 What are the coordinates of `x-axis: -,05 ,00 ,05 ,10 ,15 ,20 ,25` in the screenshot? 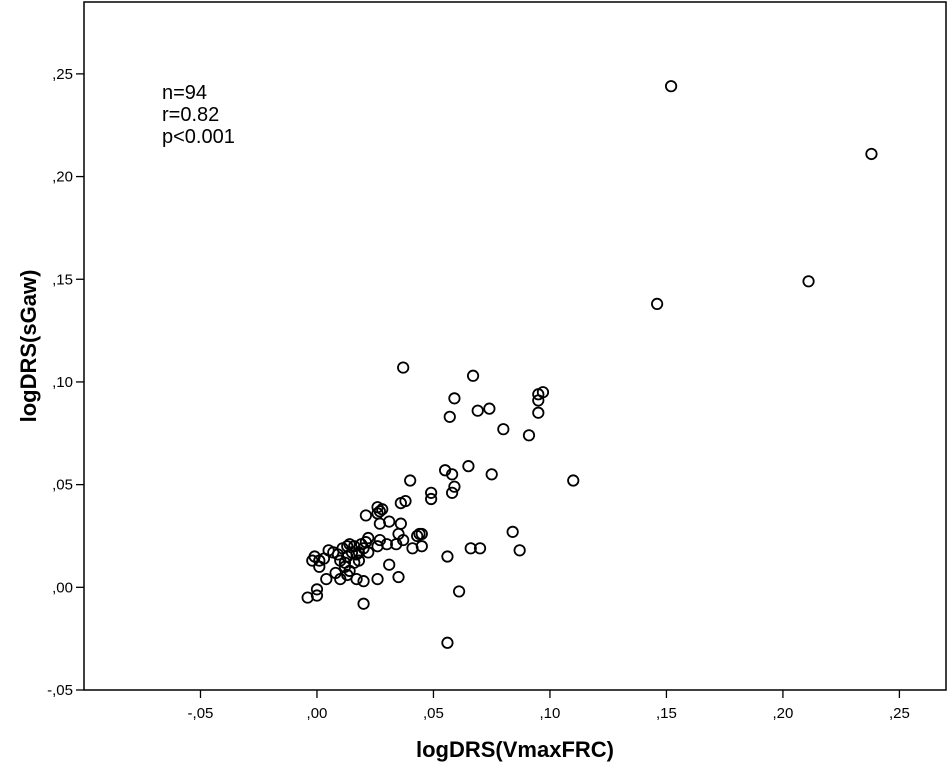 It's located at (549, 706).